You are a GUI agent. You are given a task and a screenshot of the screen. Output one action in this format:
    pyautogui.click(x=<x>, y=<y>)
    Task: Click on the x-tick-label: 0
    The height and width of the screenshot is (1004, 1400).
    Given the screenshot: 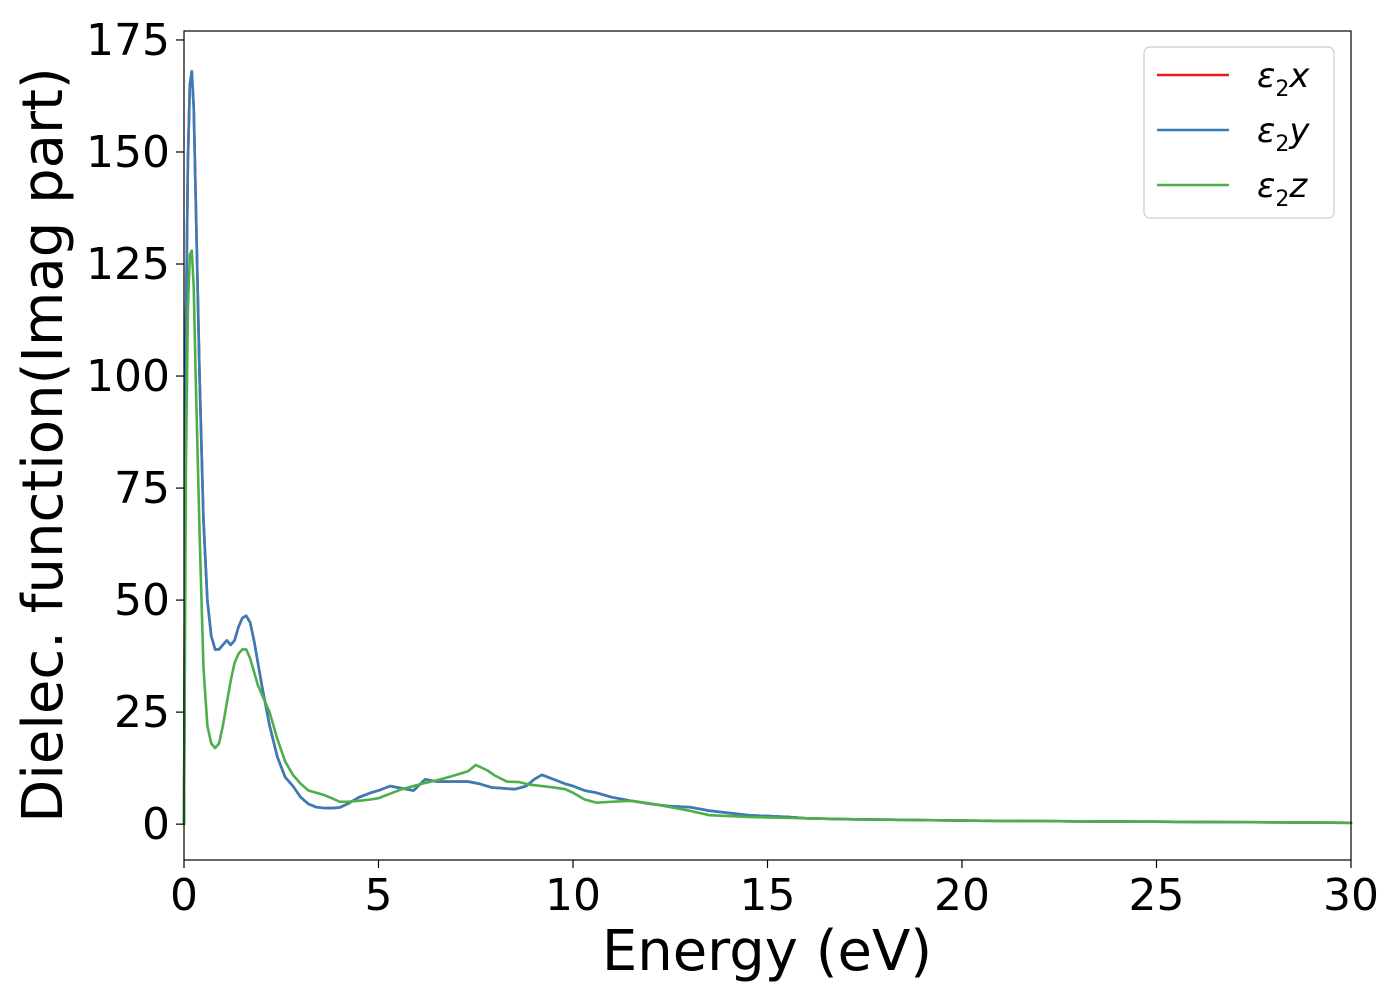 What is the action you would take?
    pyautogui.click(x=184, y=895)
    